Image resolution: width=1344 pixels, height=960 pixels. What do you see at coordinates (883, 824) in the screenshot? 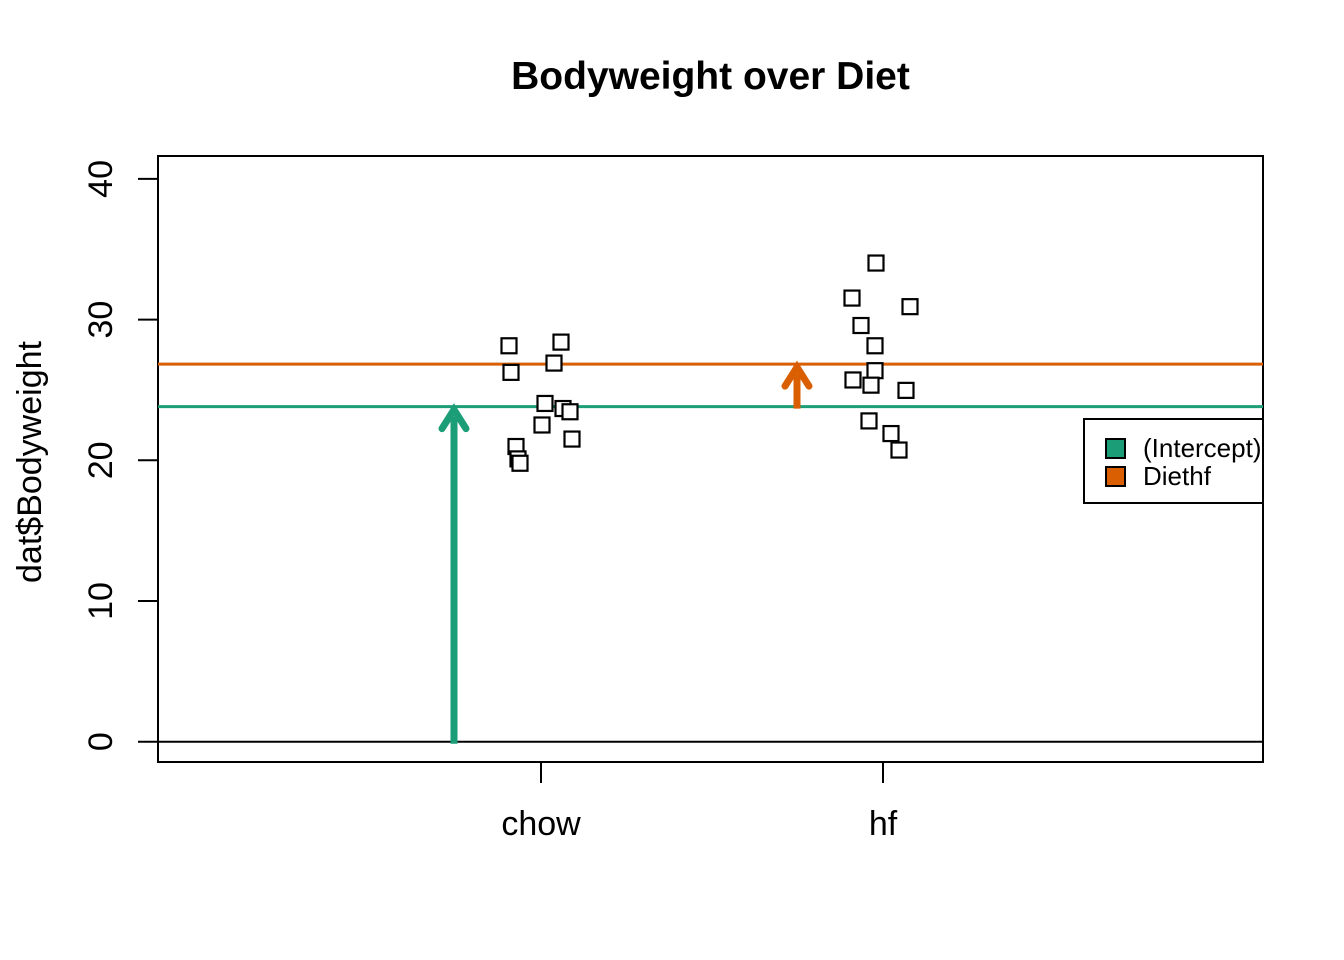
I see `x-tick-label: hf` at bounding box center [883, 824].